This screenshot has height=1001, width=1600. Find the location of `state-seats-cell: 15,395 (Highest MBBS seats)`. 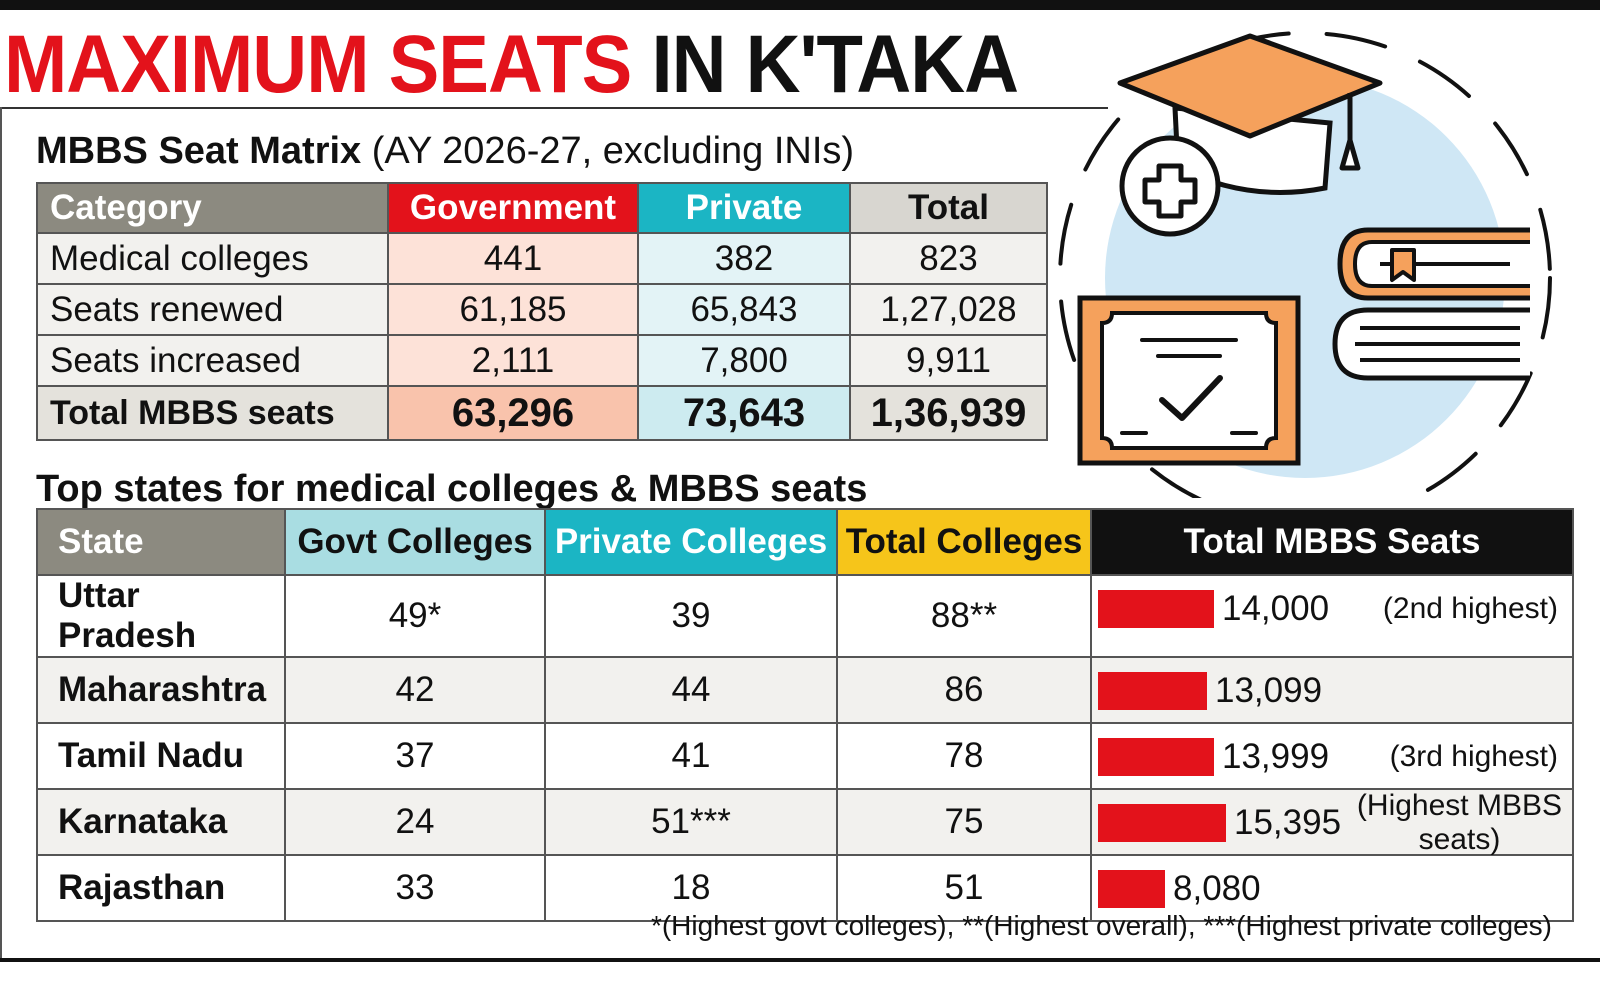

state-seats-cell: 15,395 (Highest MBBS seats) is located at coordinates (1332, 822).